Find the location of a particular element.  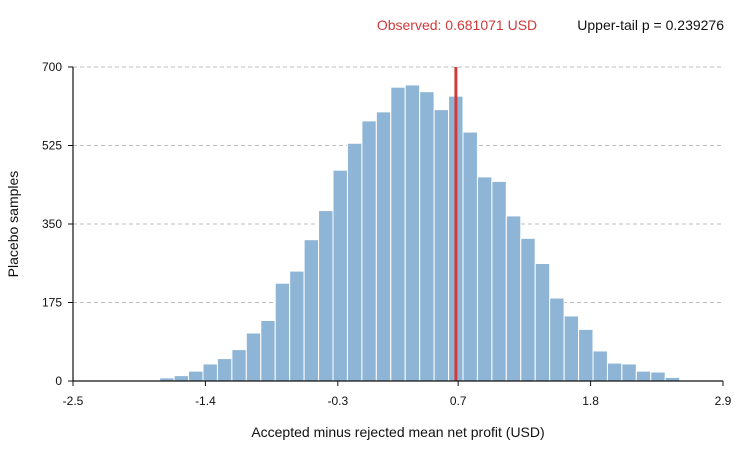

y-tick-label: 0 is located at coordinates (58, 381).